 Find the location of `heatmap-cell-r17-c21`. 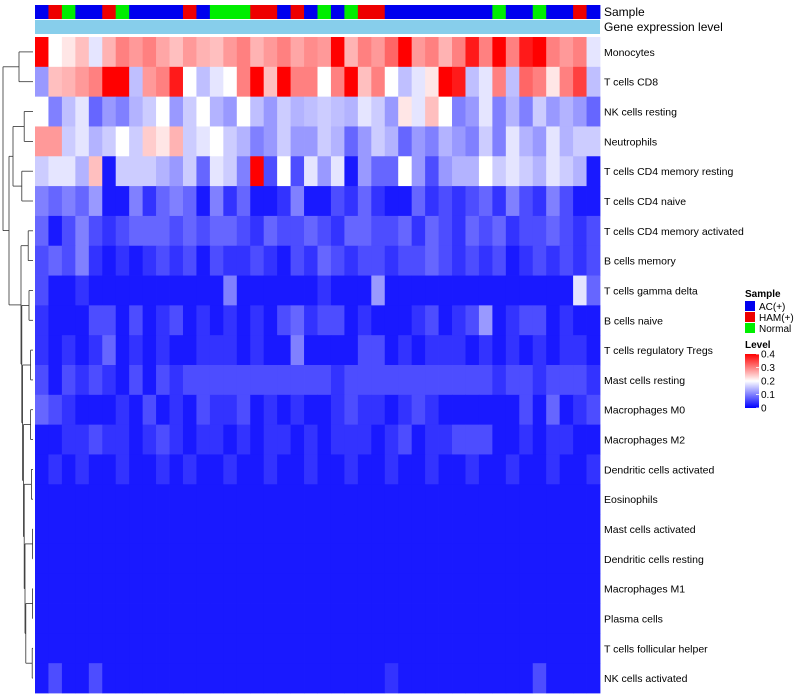

heatmap-cell-r17-c21 is located at coordinates (324, 559).